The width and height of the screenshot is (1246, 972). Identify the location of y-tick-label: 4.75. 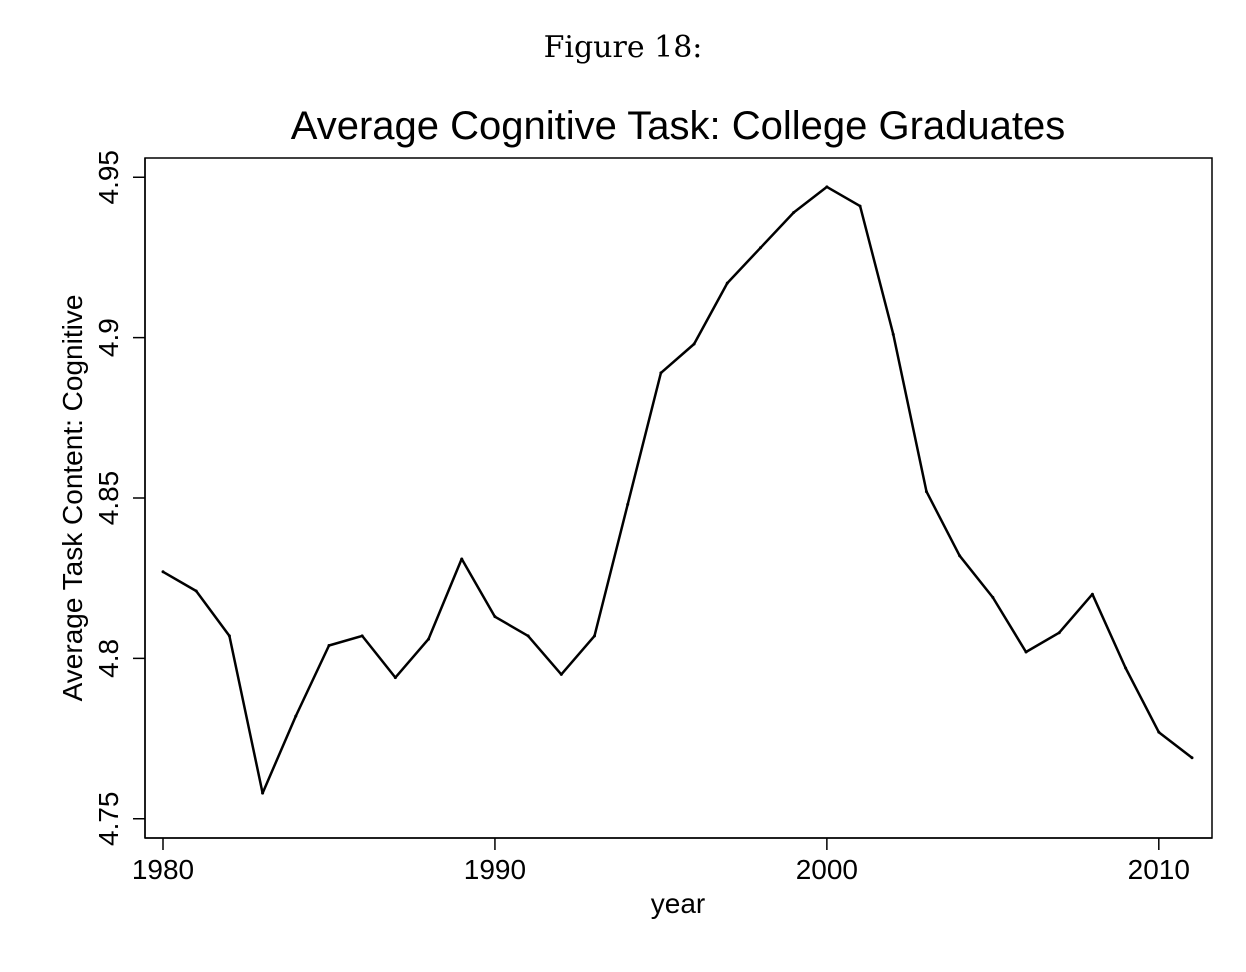
(108, 819).